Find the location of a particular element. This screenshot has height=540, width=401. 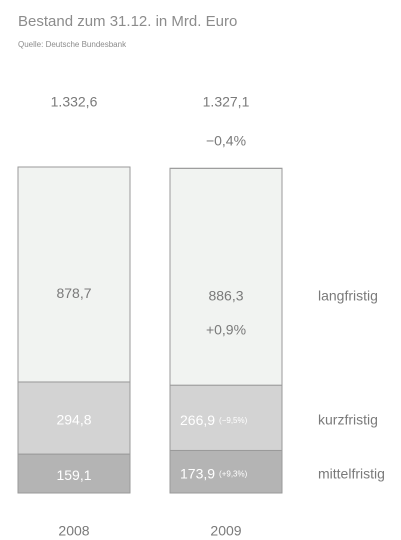

legend-label: kurzfristig is located at coordinates (348, 420).